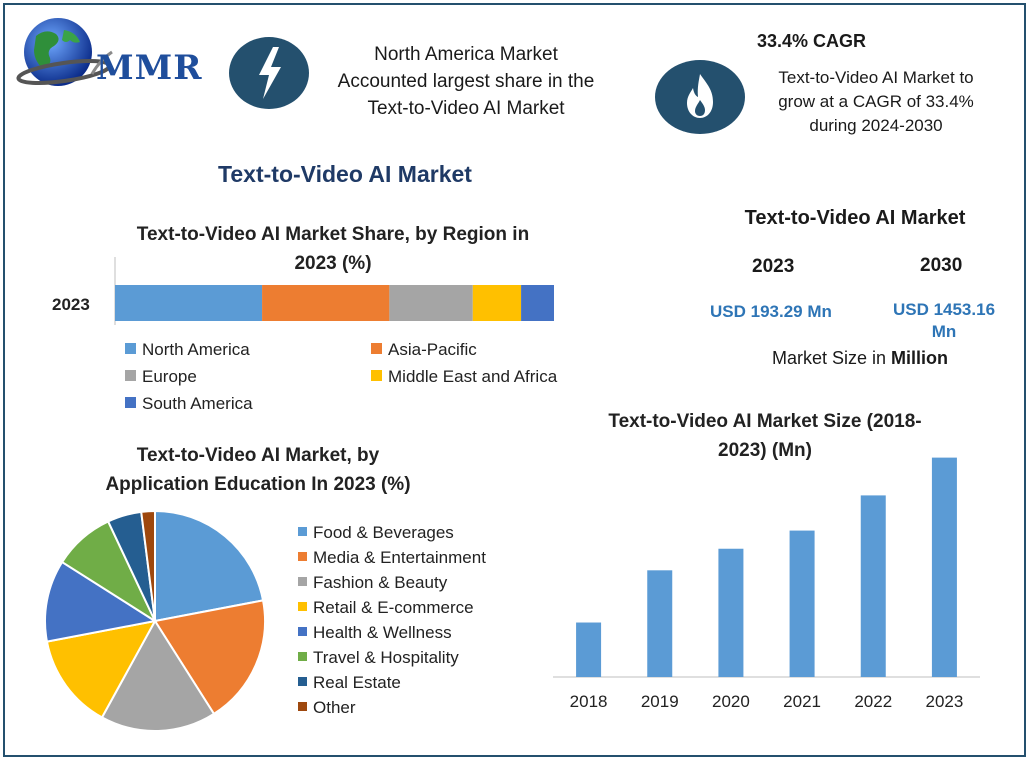 This screenshot has height=762, width=1033. Describe the element at coordinates (700, 97) in the screenshot. I see `flame-icon` at that location.